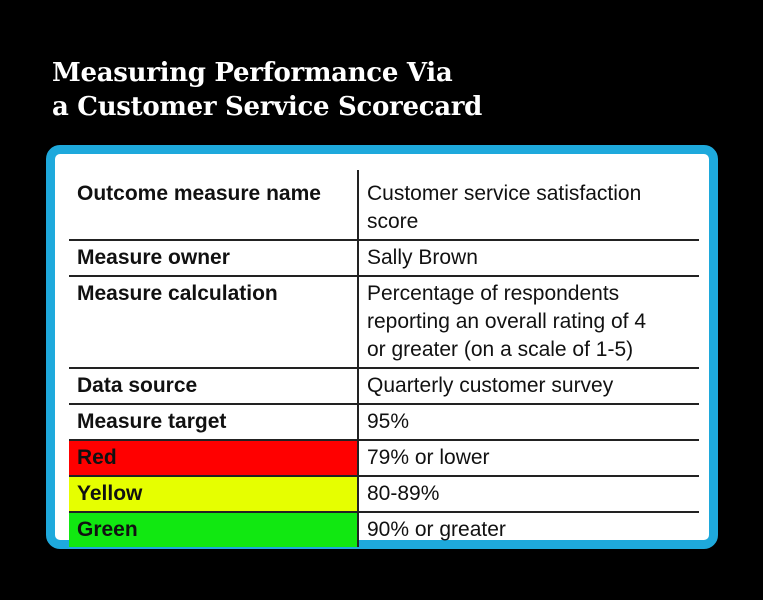  What do you see at coordinates (267, 107) in the screenshot?
I see `title-line-2: a Customer Service Scorecard` at bounding box center [267, 107].